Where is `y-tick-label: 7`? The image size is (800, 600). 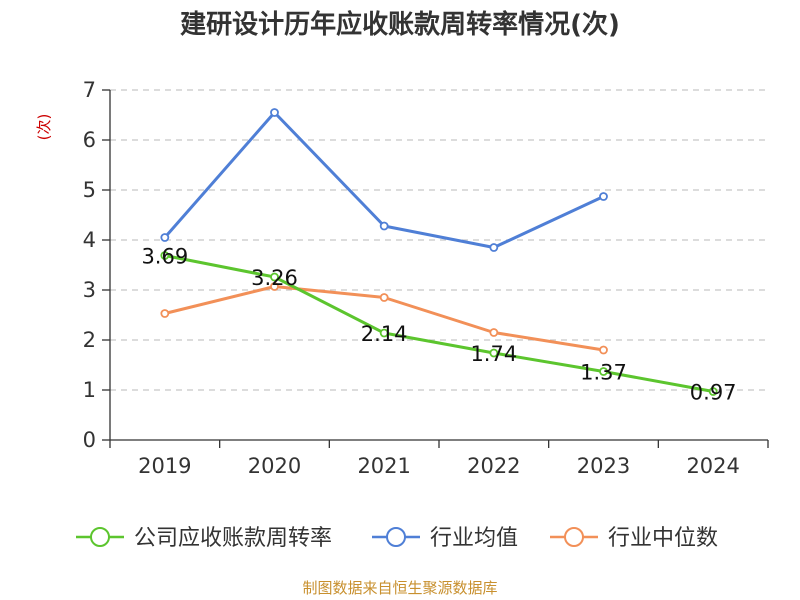
y-tick-label: 7 is located at coordinates (89, 90).